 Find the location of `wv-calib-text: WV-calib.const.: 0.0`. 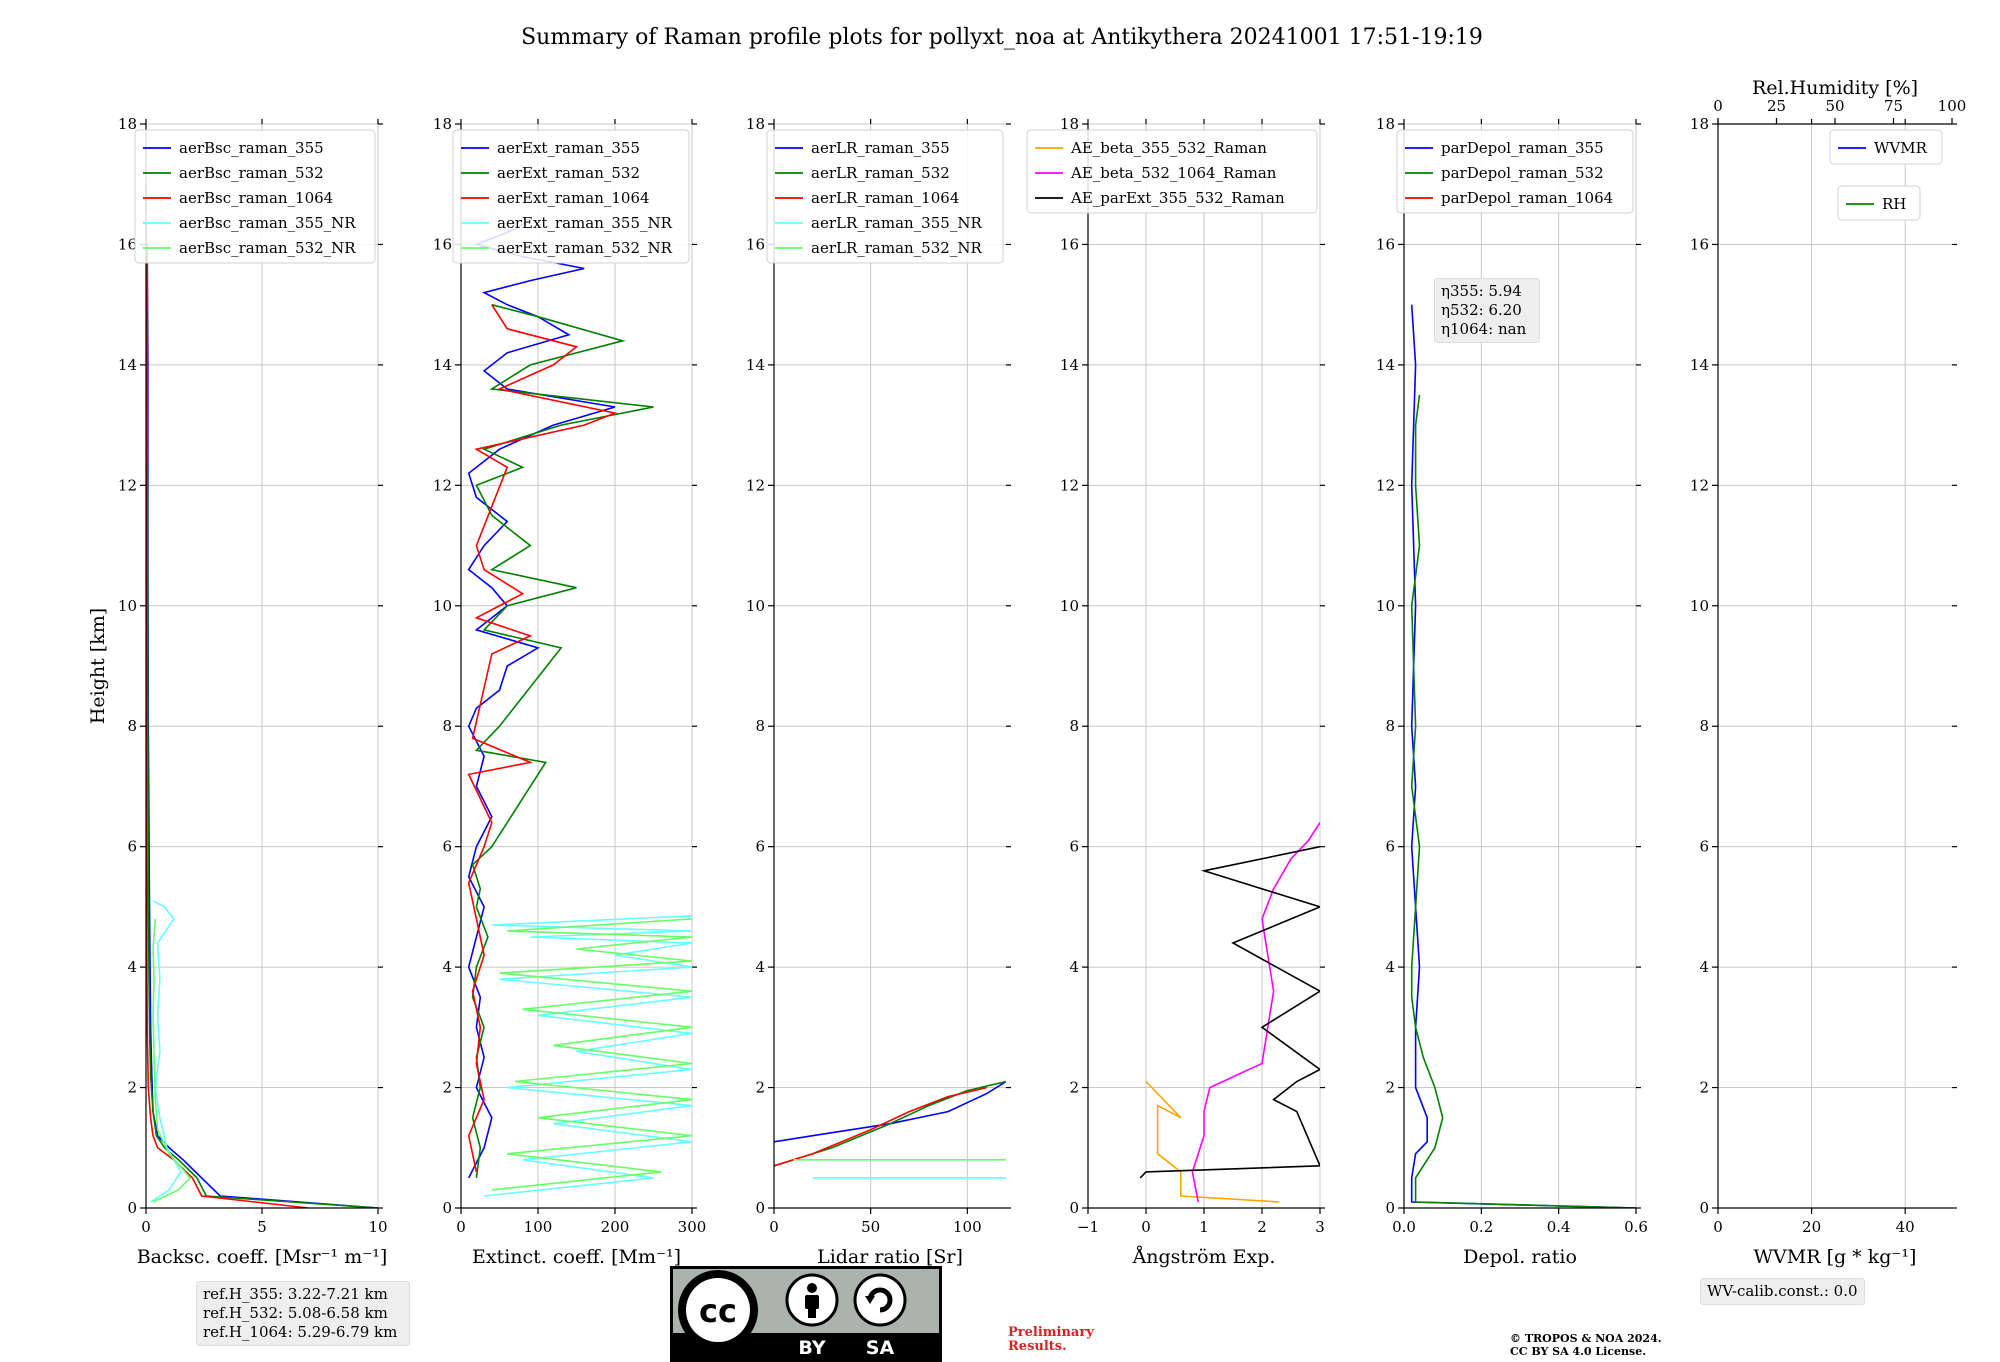

wv-calib-text: WV-calib.const.: 0.0 is located at coordinates (1782, 1291).